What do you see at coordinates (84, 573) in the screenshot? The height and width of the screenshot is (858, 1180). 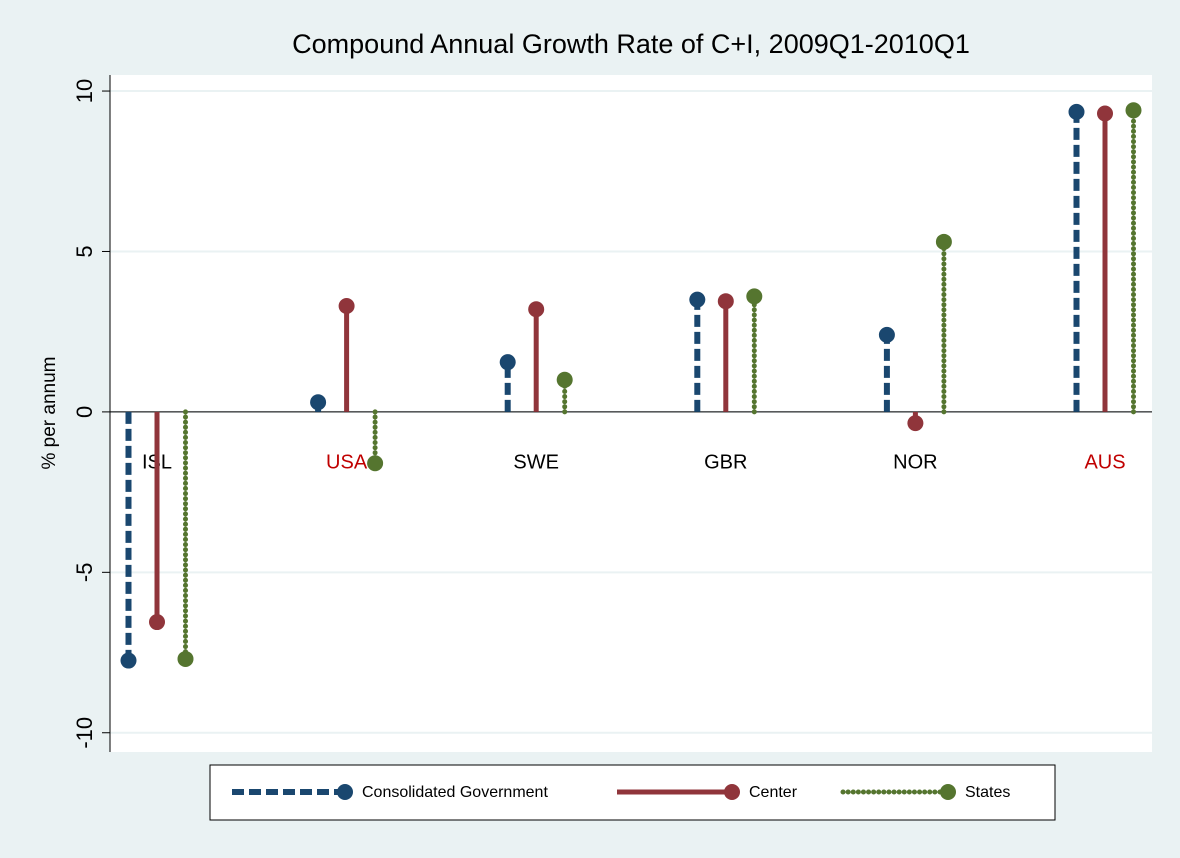 I see `y-tick-label: -5` at bounding box center [84, 573].